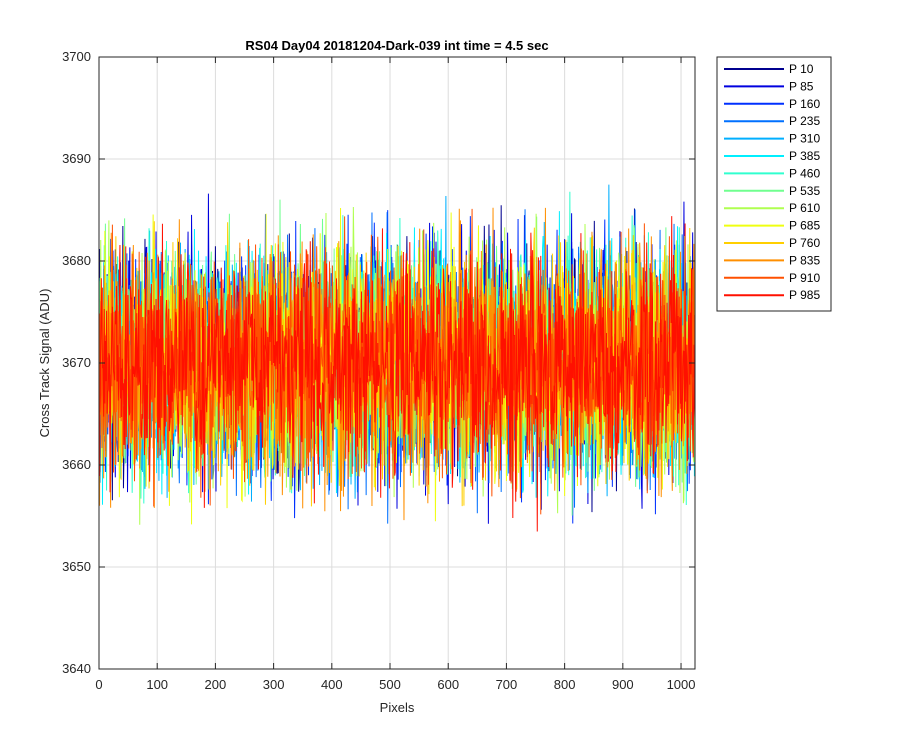 The width and height of the screenshot is (900, 750). Describe the element at coordinates (804, 260) in the screenshot. I see `legend-label: P 835` at that location.